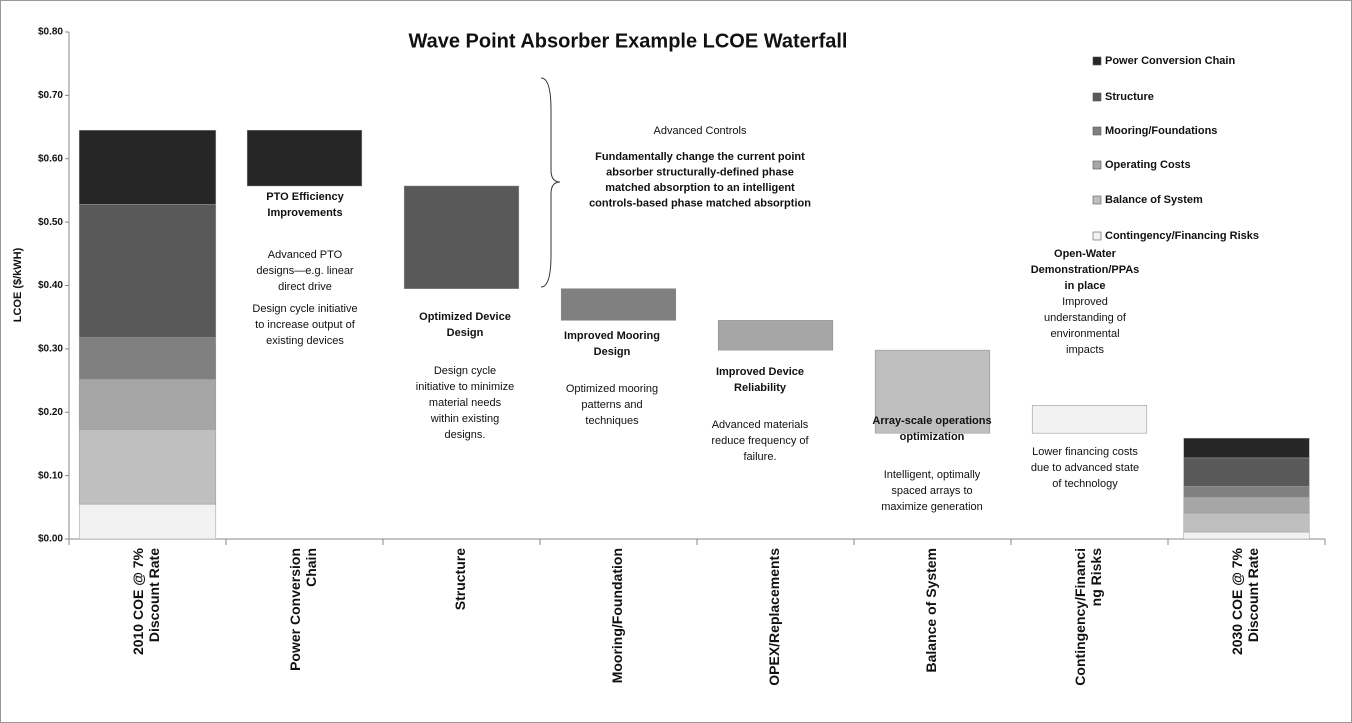  Describe the element at coordinates (50, 412) in the screenshot. I see `y-tick-label: $0.20` at that location.